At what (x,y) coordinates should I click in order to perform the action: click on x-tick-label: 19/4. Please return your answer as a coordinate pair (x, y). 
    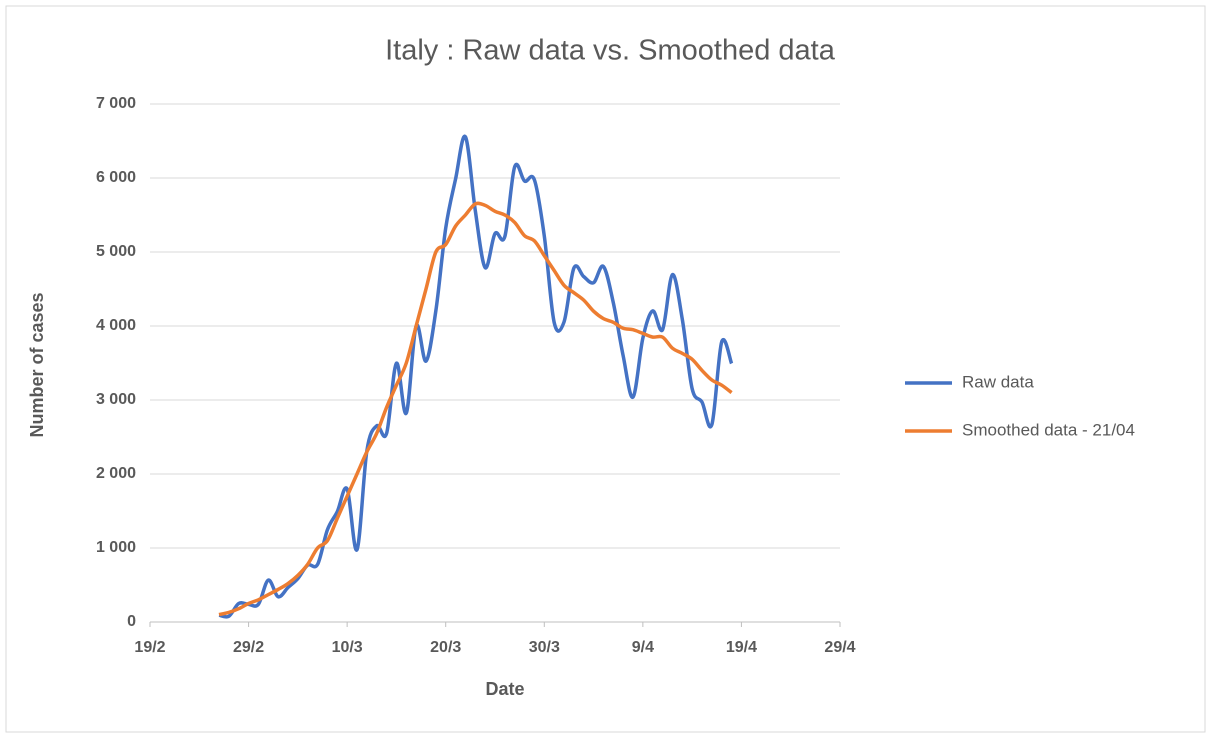
    Looking at the image, I should click on (741, 647).